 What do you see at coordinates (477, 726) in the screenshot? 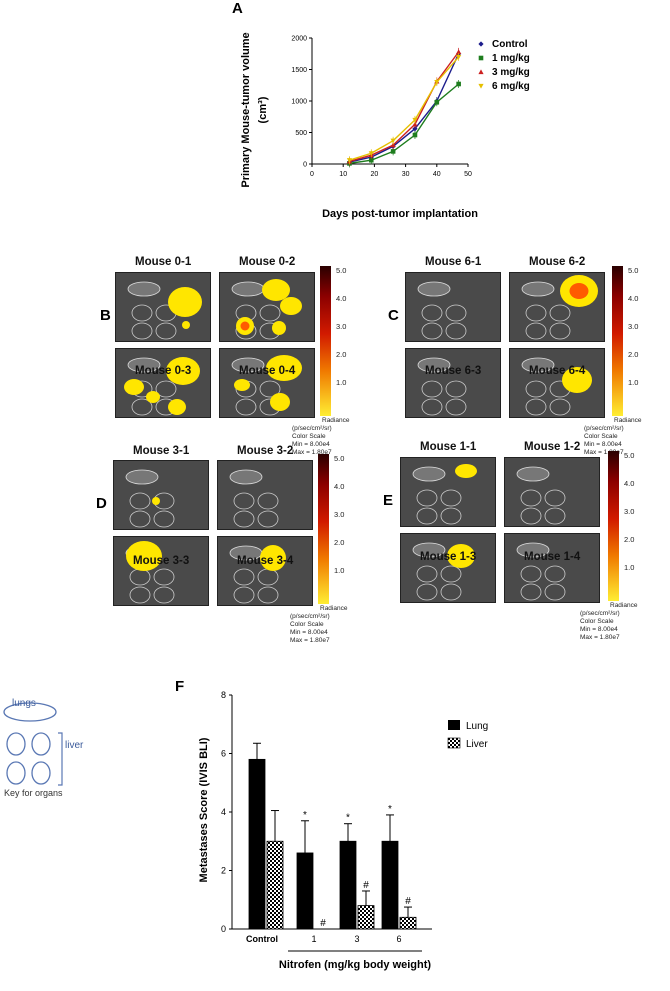
I see `legend-label: Lung` at bounding box center [477, 726].